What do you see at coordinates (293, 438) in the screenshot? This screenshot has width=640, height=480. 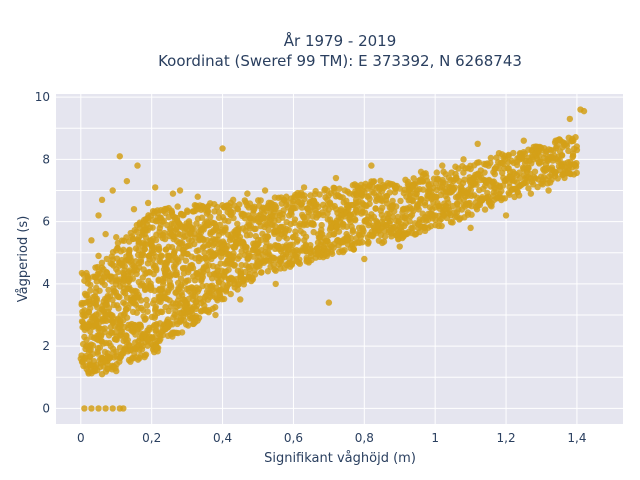 I see `x-tick-label: 0,6` at bounding box center [293, 438].